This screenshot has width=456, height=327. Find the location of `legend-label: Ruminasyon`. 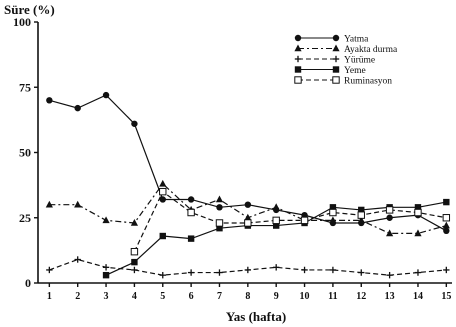

legend-label: Ruminasyon is located at coordinates (368, 82).